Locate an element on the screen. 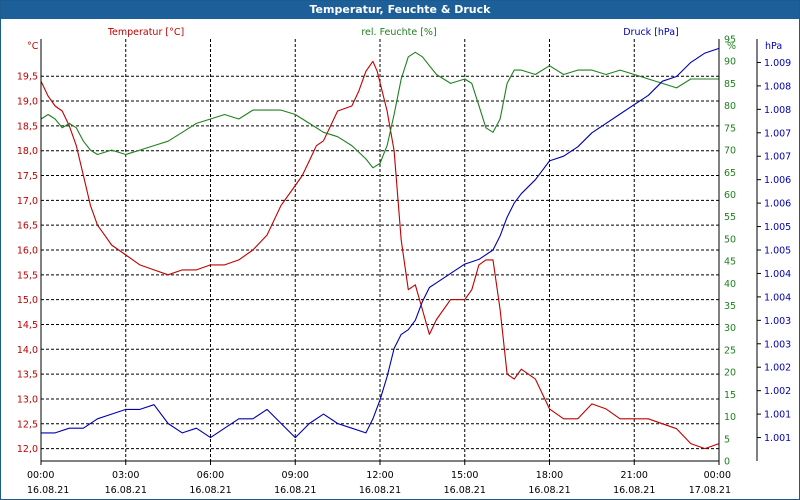 The height and width of the screenshot is (500, 800). humidity-tick-label: 40 is located at coordinates (730, 284).